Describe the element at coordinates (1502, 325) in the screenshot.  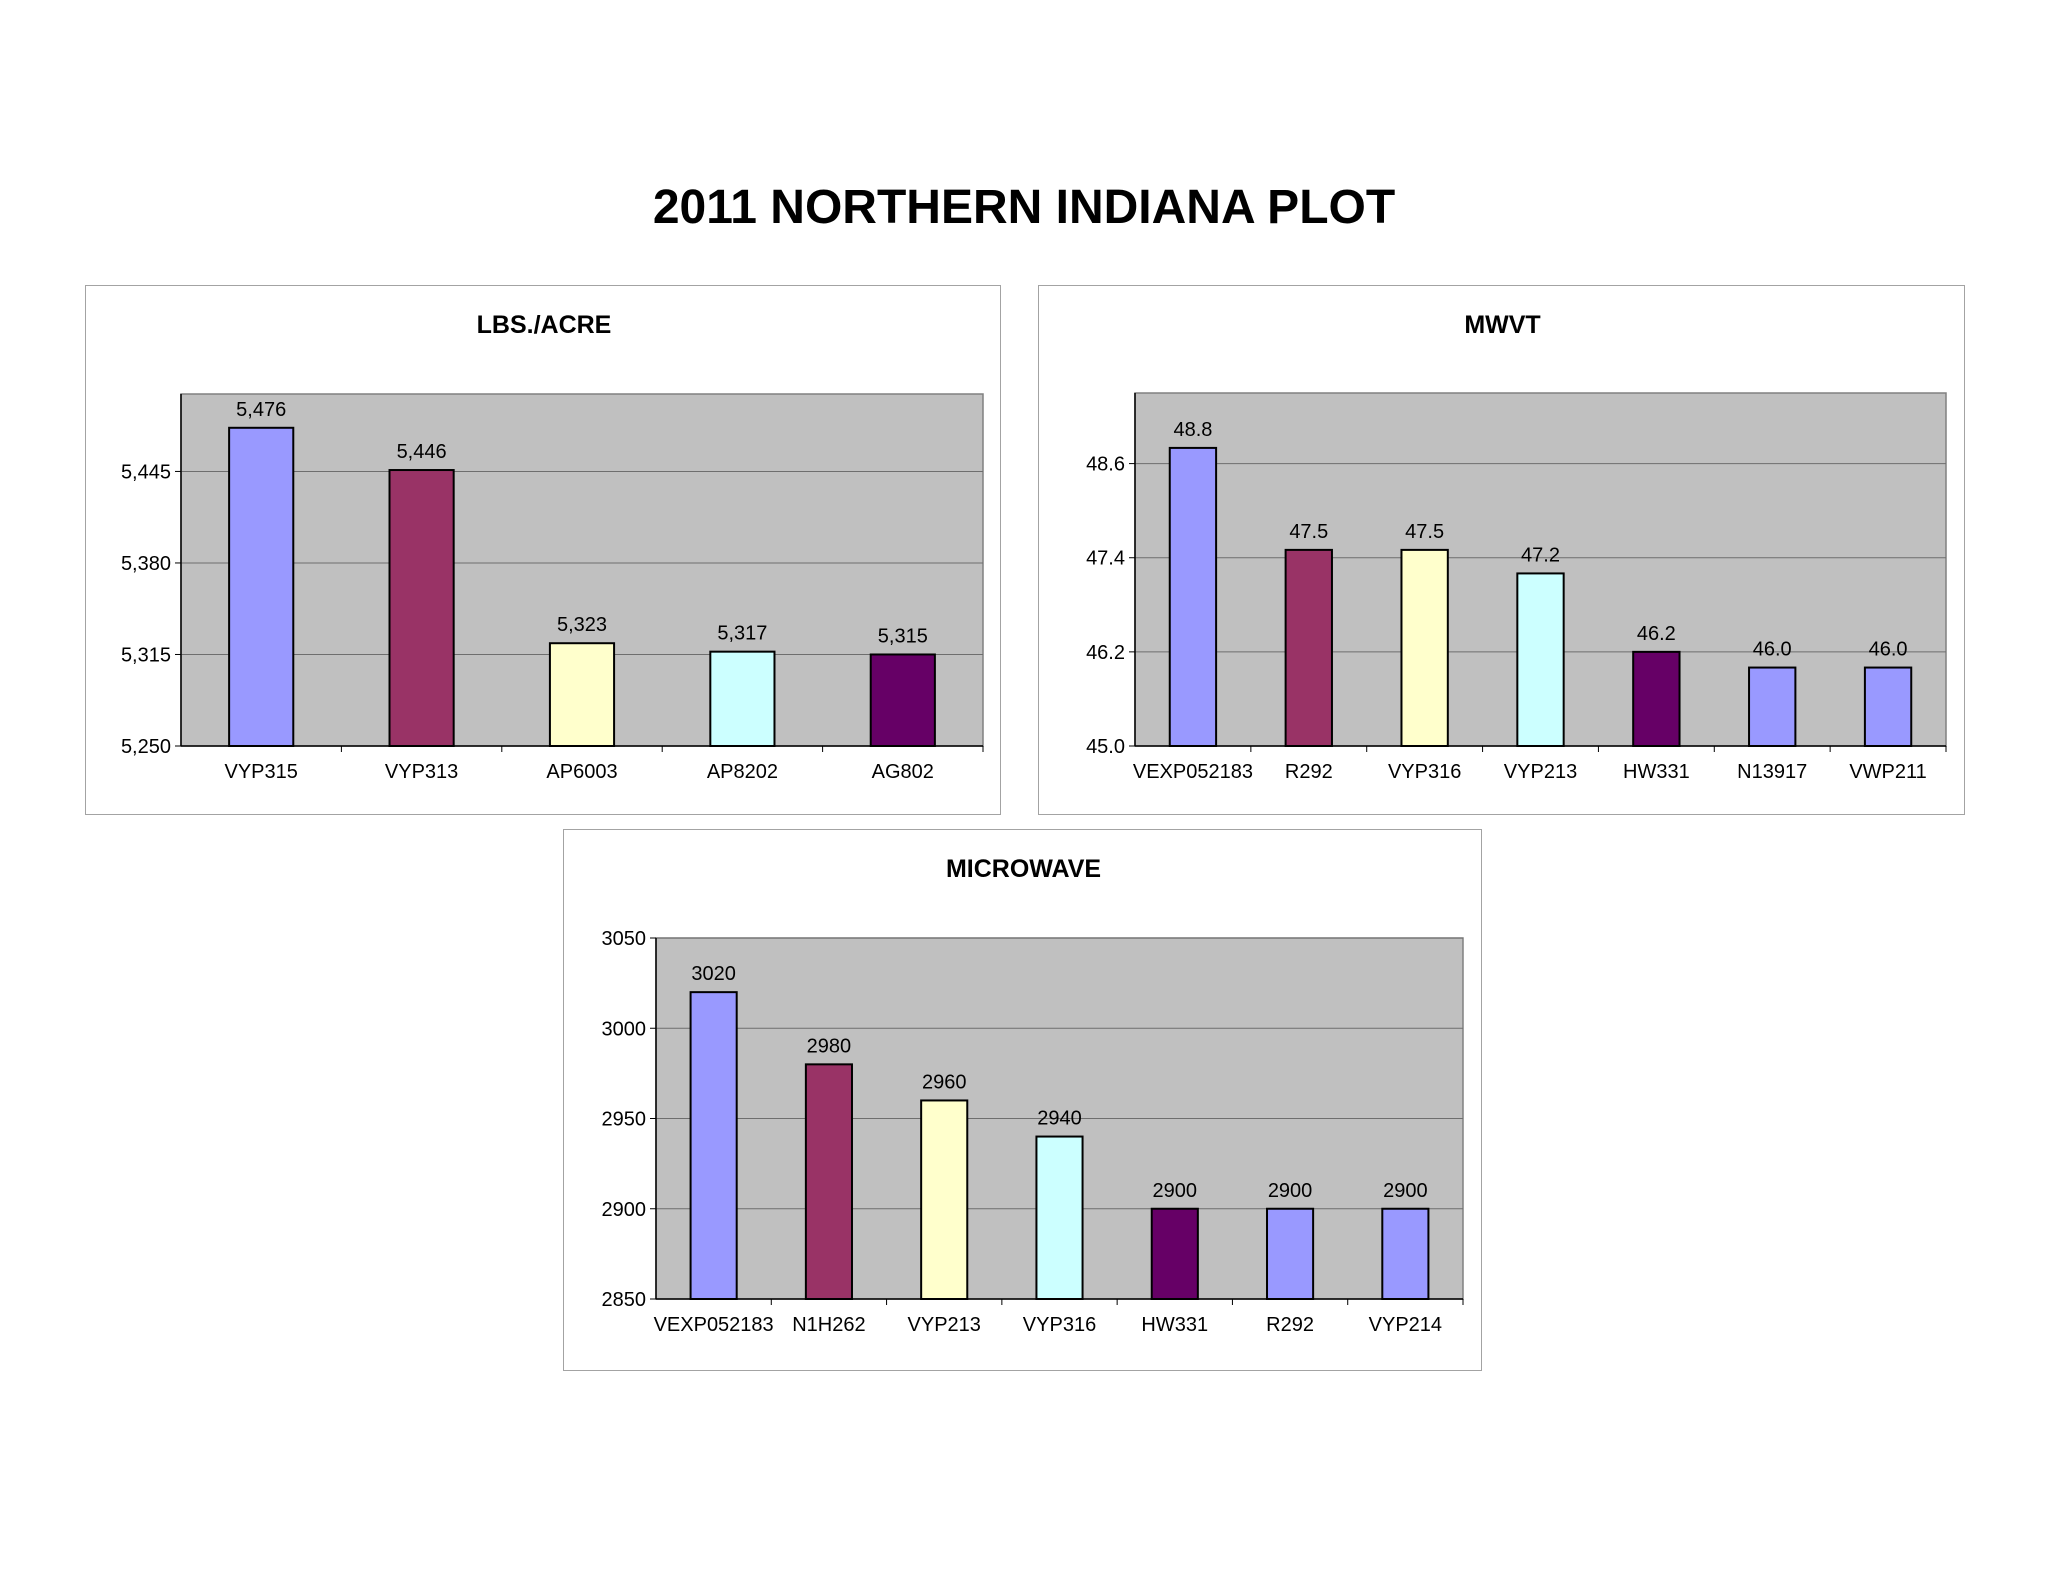
I see `chart-title: MWVT` at that location.